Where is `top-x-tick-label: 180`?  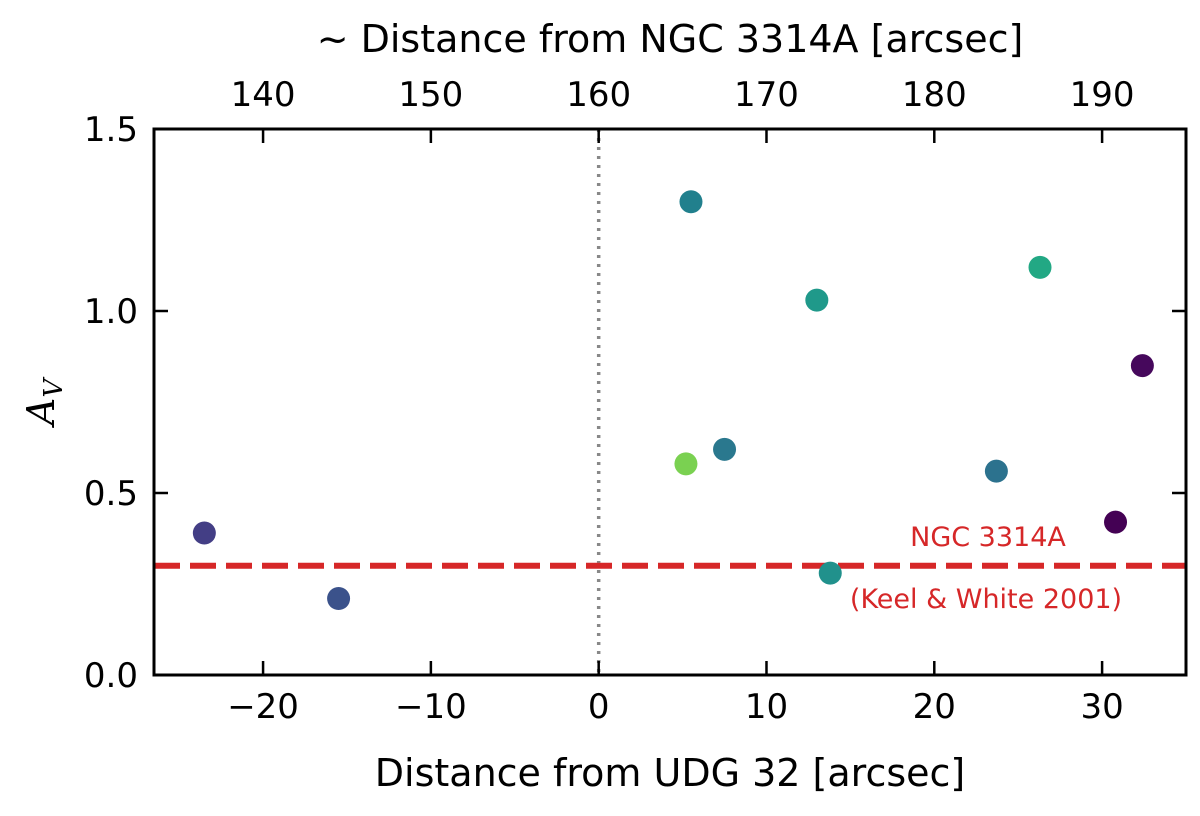 top-x-tick-label: 180 is located at coordinates (934, 95).